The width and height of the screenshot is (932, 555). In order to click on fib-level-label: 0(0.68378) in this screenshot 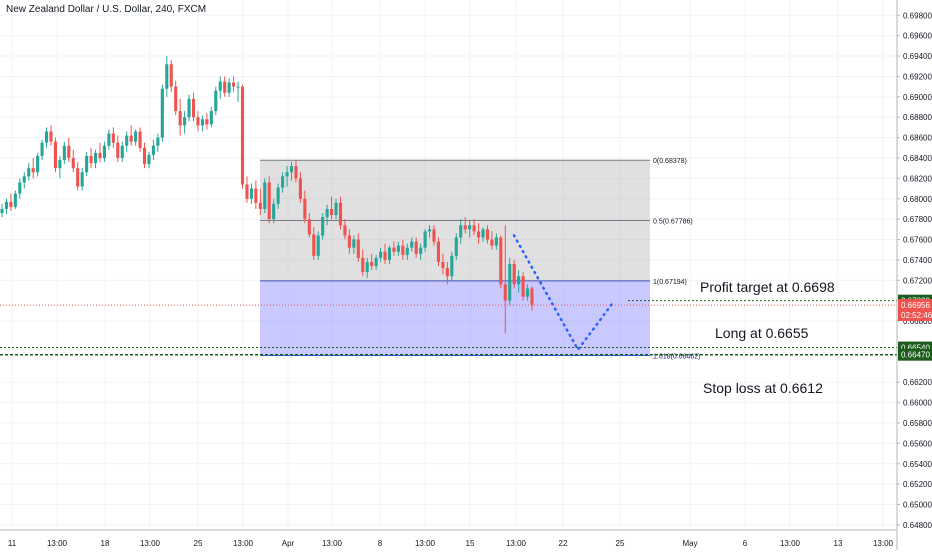, I will do `click(670, 161)`.